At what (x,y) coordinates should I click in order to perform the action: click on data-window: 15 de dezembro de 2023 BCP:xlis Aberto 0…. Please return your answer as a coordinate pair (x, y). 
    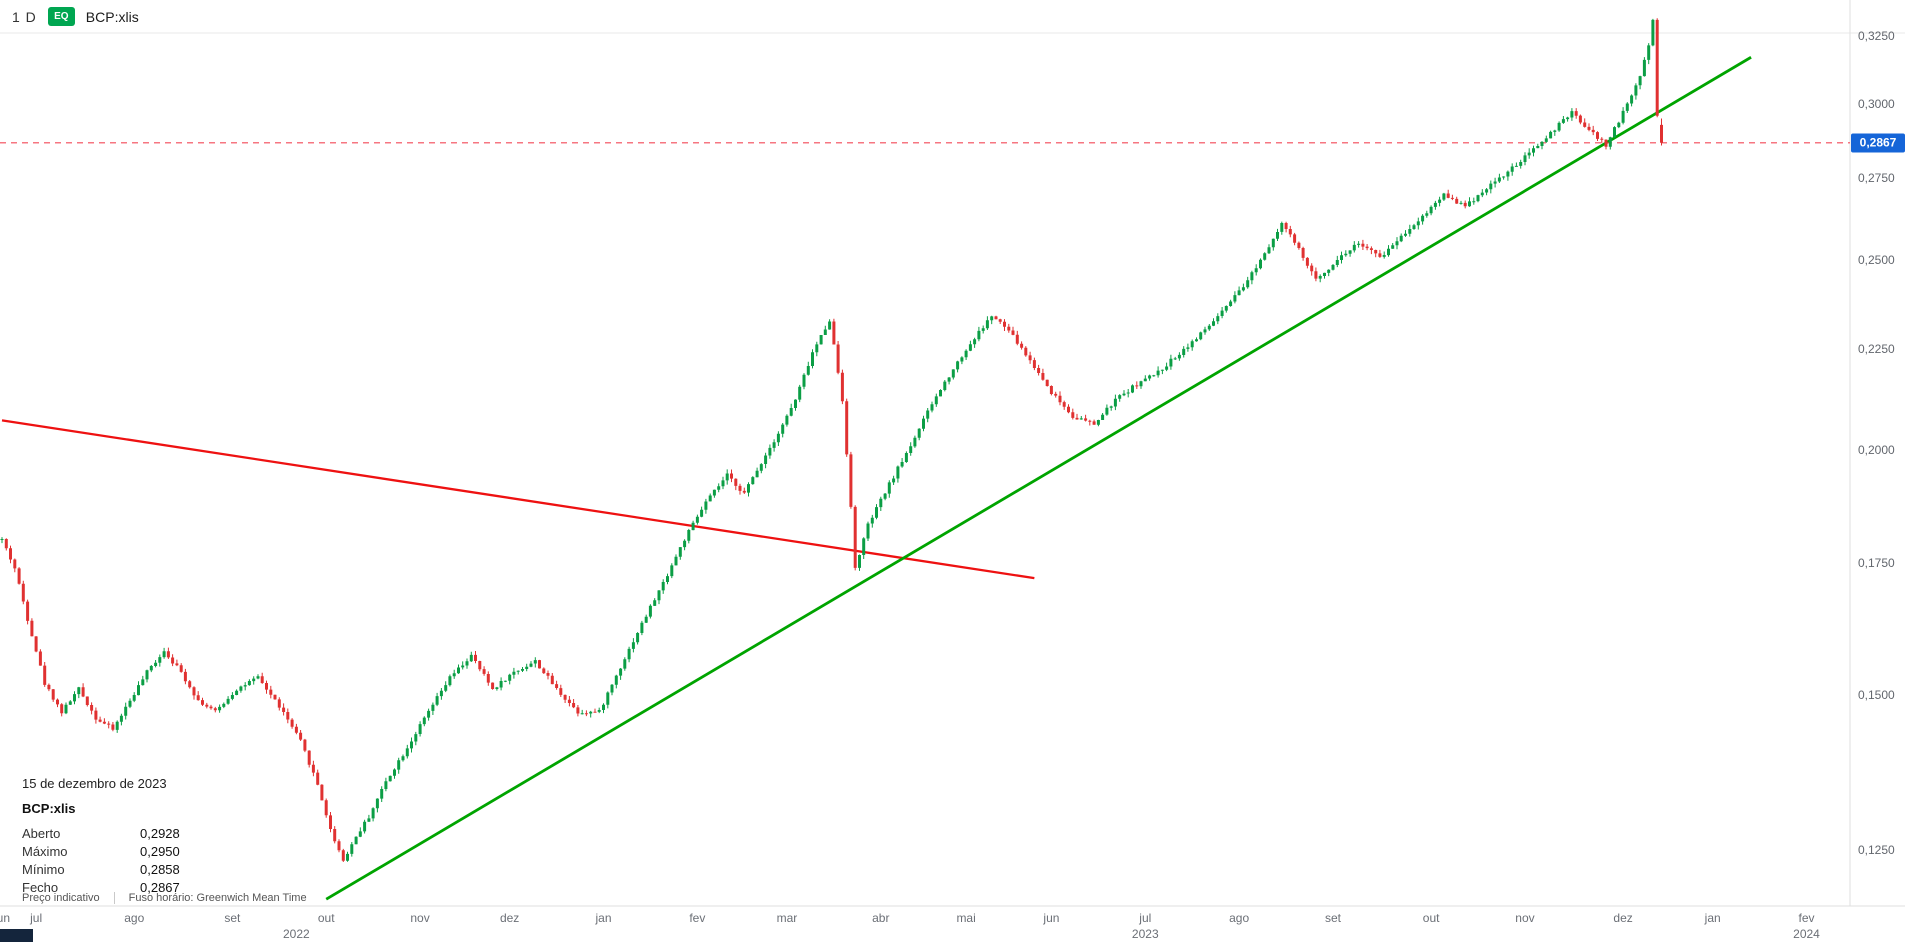
    Looking at the image, I should click on (129, 836).